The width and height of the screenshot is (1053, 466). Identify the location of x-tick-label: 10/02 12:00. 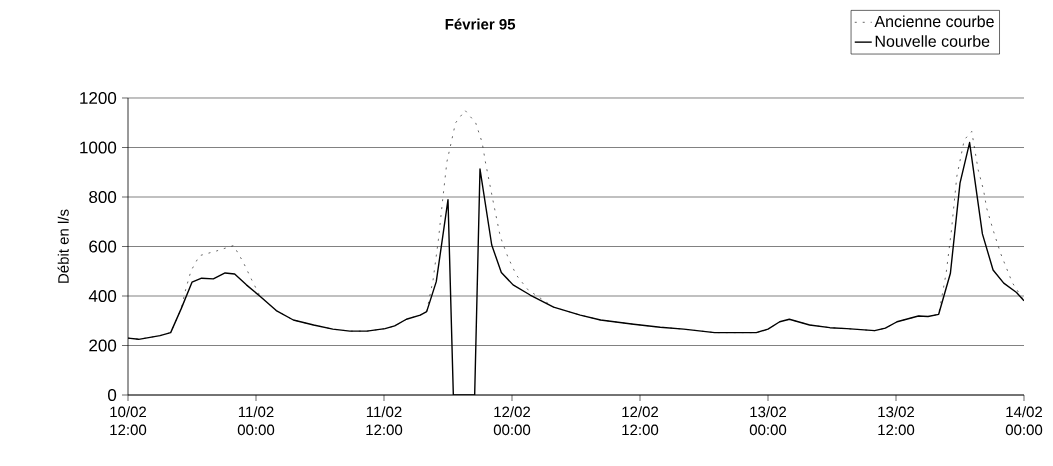
(128, 421).